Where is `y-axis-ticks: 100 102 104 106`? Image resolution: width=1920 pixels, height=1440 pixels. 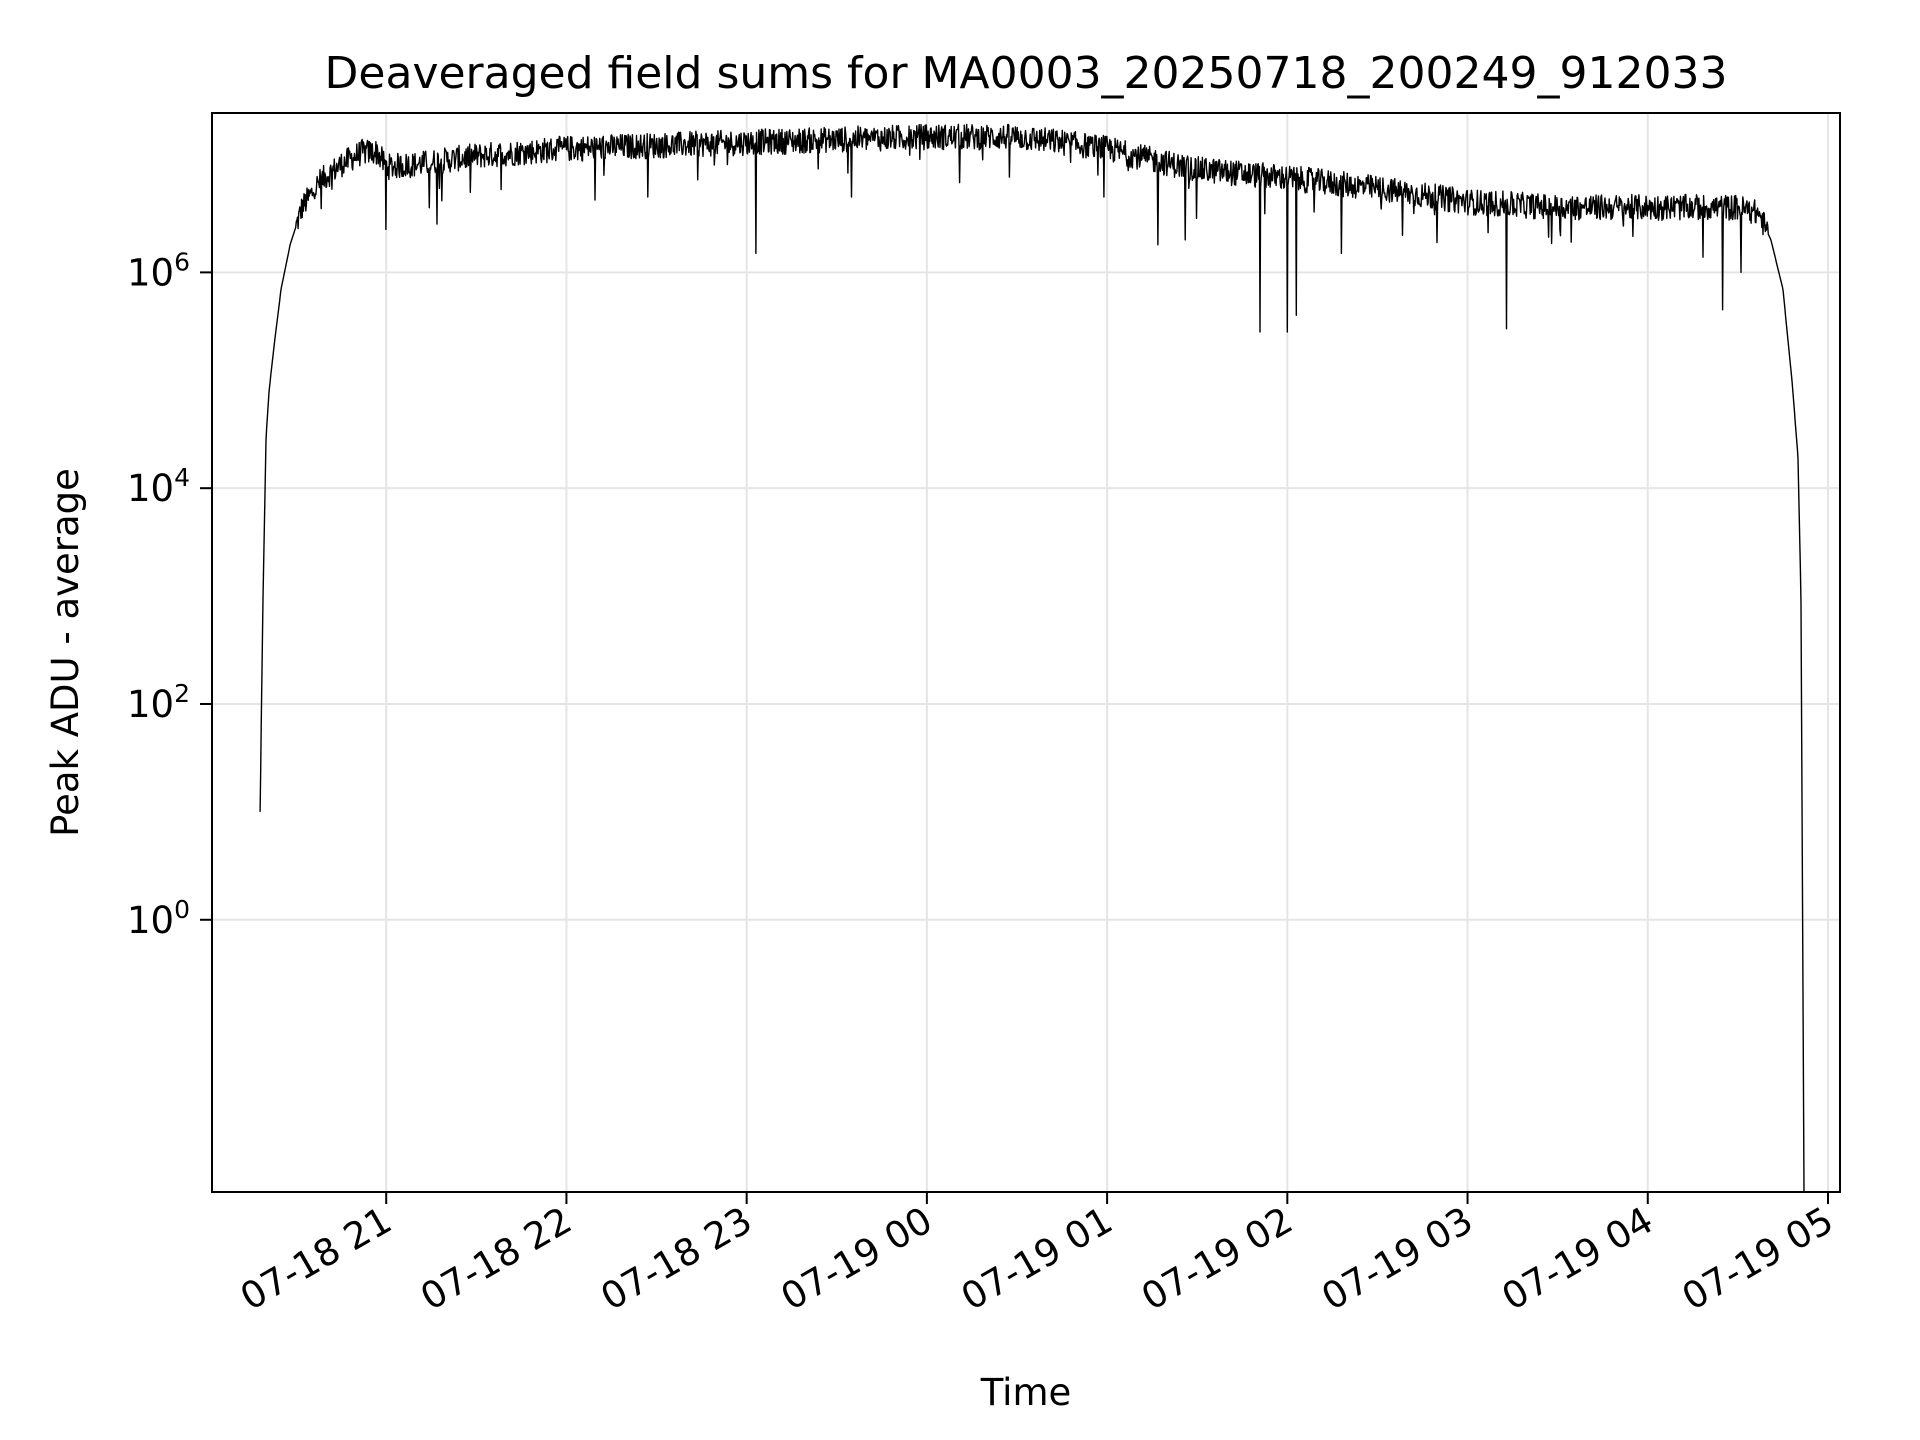
y-axis-ticks: 100 102 104 106 is located at coordinates (169, 594).